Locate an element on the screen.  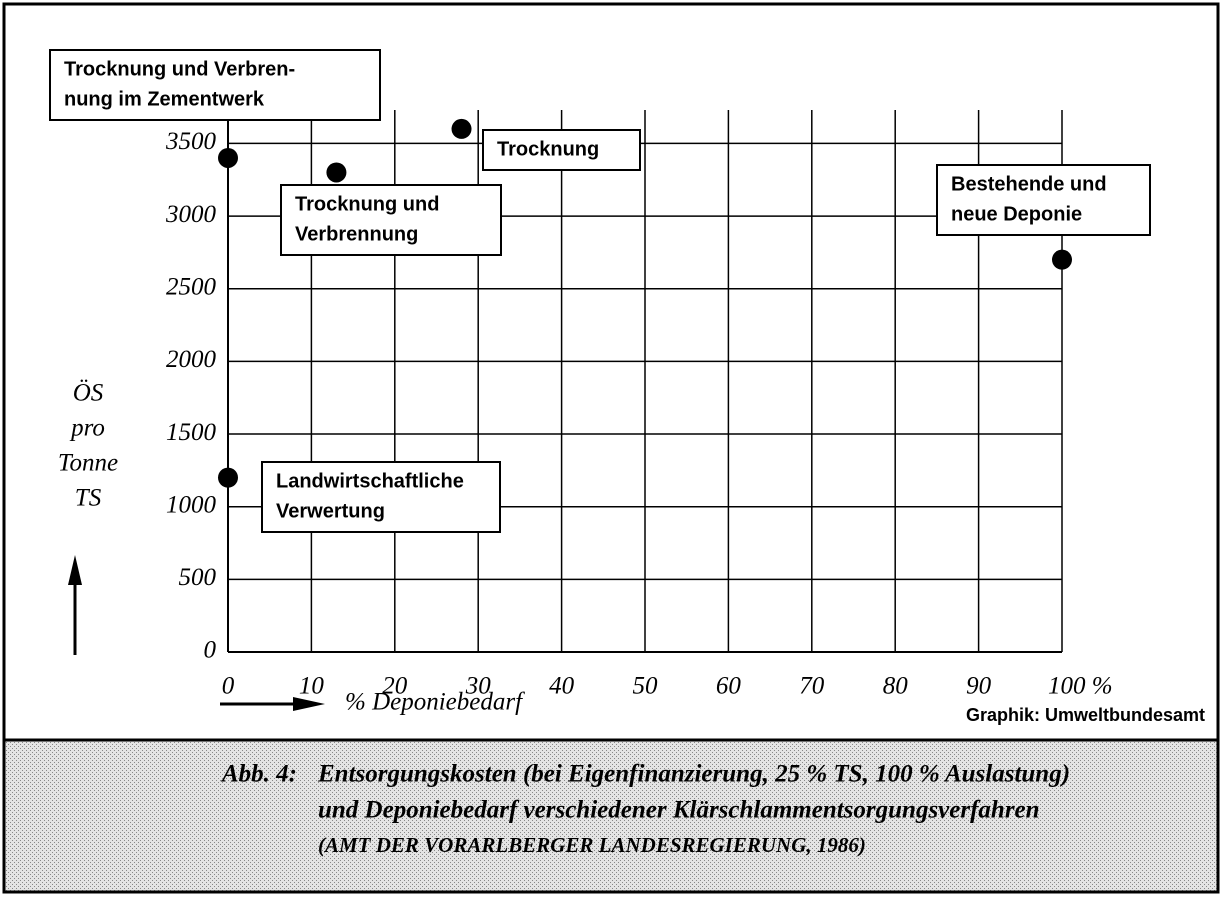
point-label: nung im Zementwerk is located at coordinates (164, 99).